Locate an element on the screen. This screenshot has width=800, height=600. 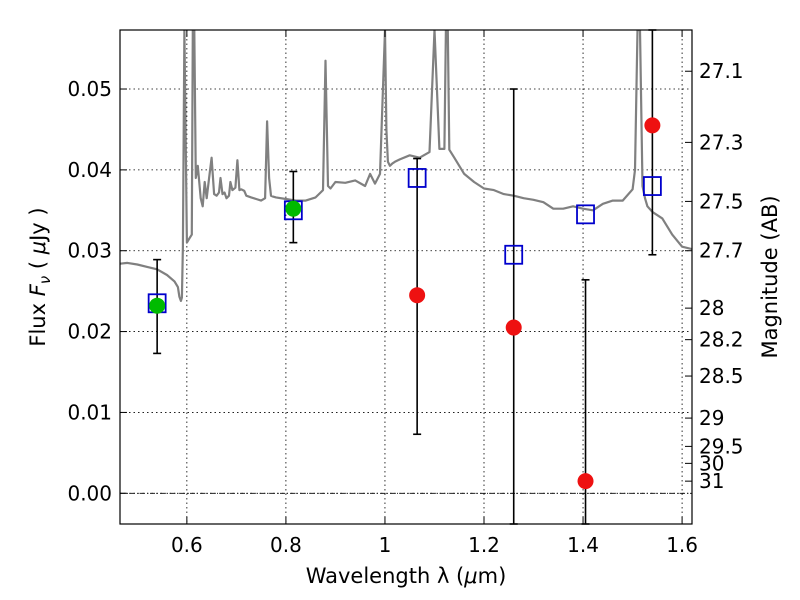
y-tick-label: 0.03 is located at coordinates (89, 251).